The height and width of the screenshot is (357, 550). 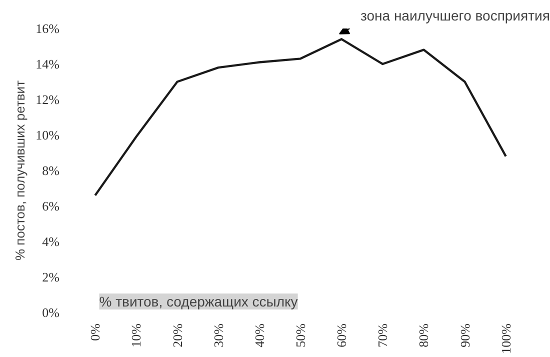 What do you see at coordinates (424, 335) in the screenshot?
I see `x-tick-label: 80%` at bounding box center [424, 335].